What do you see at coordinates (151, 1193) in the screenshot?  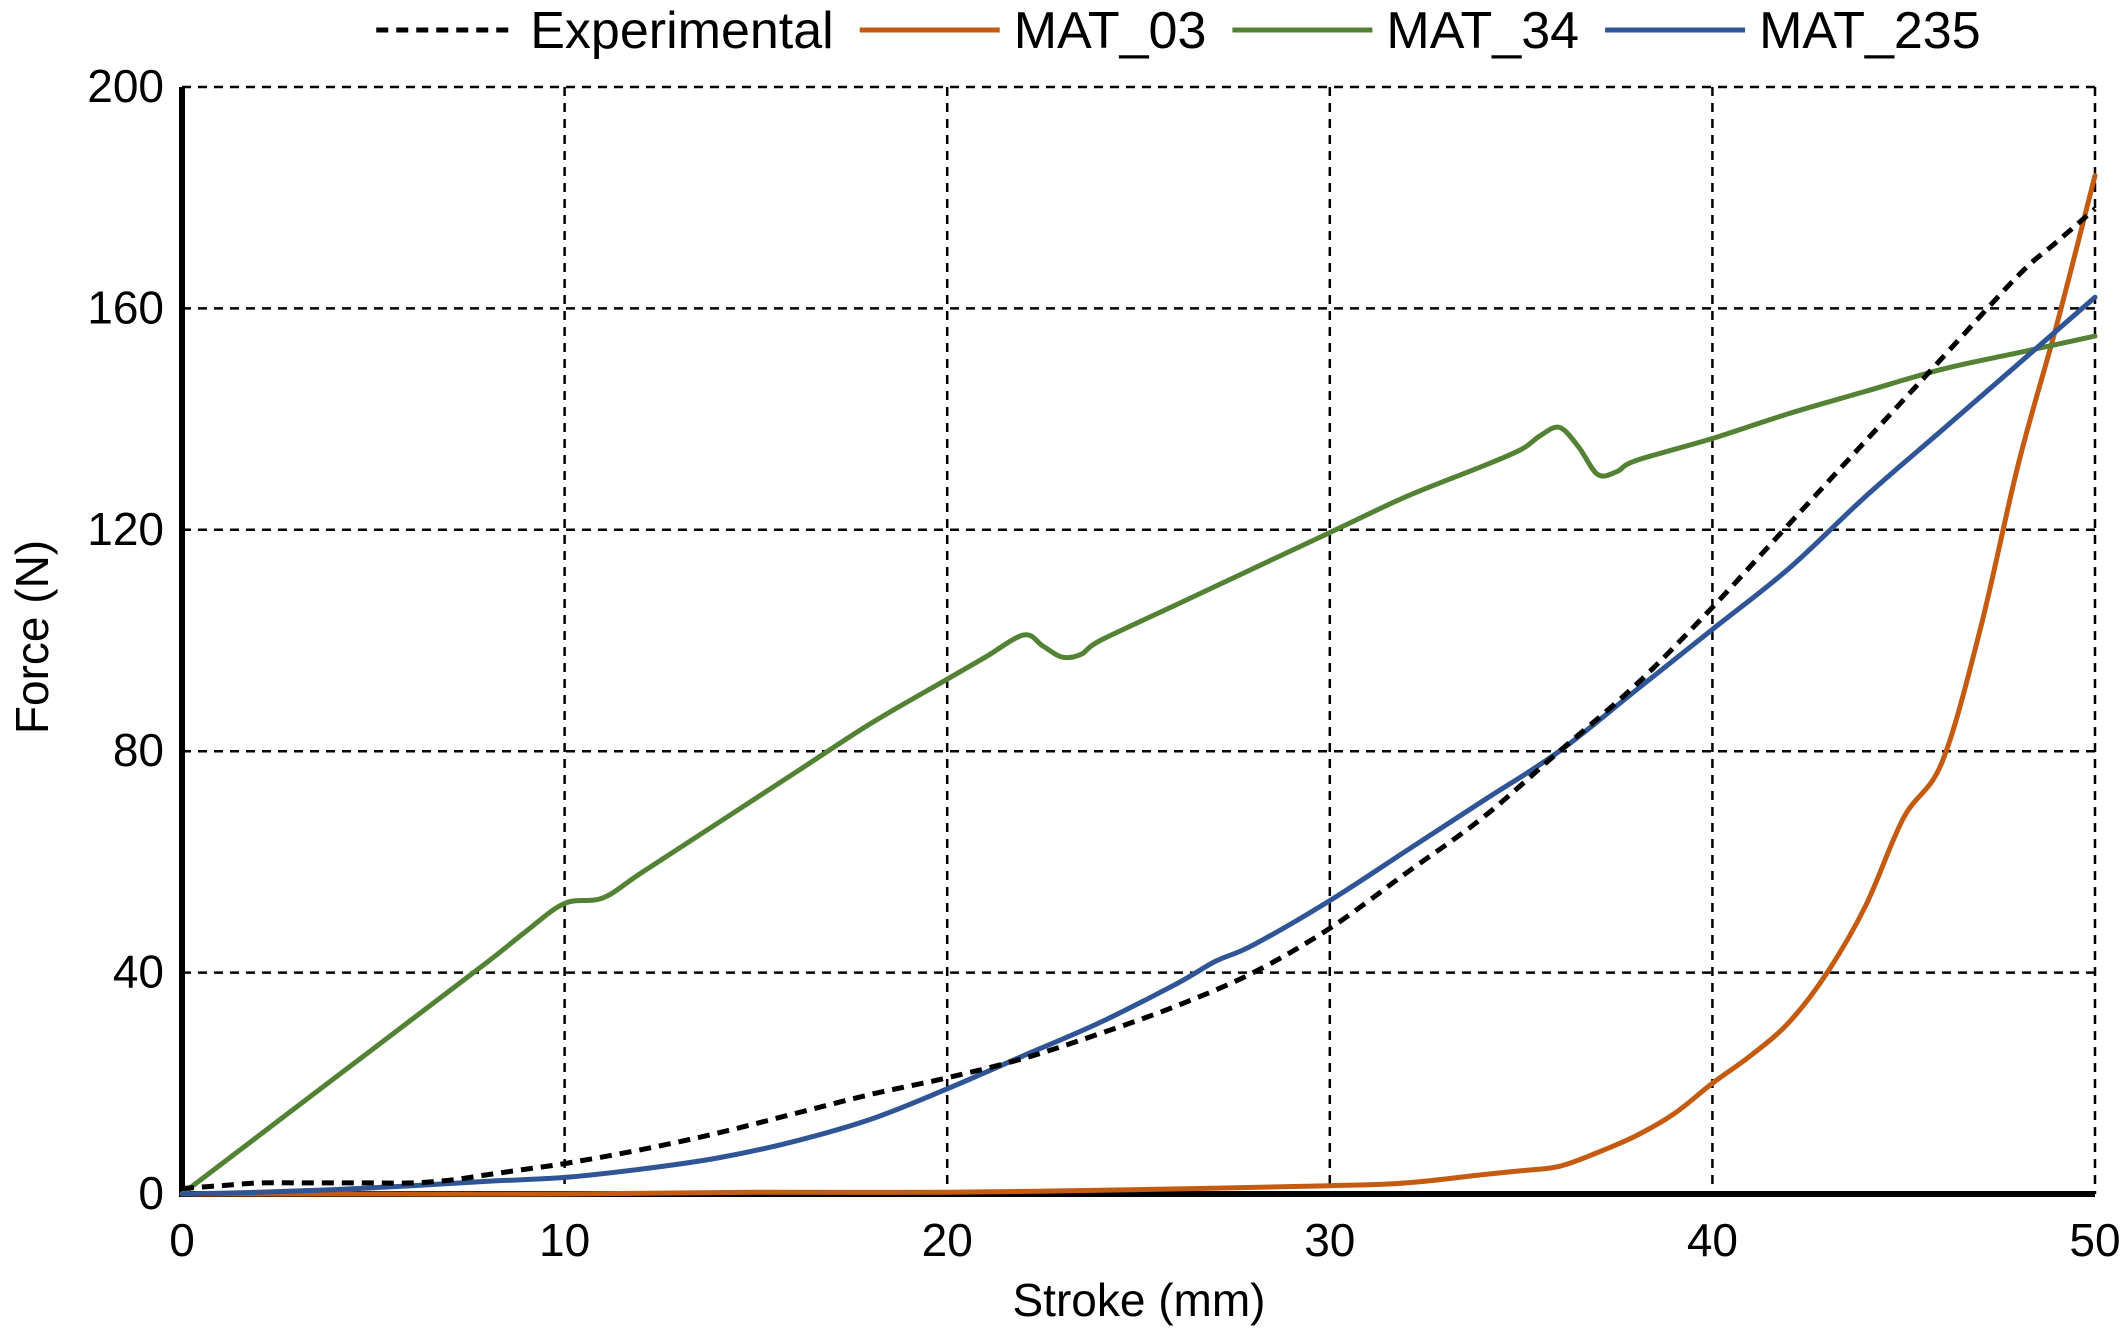 I see `y-tick-label: 0` at bounding box center [151, 1193].